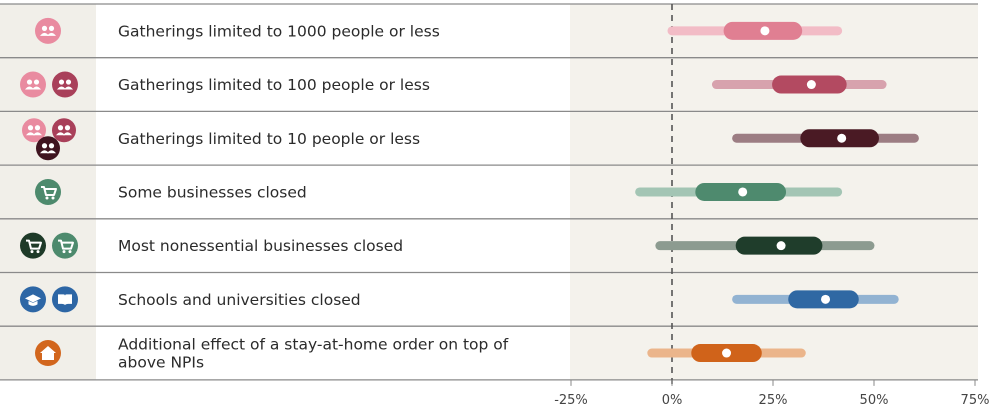 The image size is (994, 416). I want to click on book-icon, so click(65, 299).